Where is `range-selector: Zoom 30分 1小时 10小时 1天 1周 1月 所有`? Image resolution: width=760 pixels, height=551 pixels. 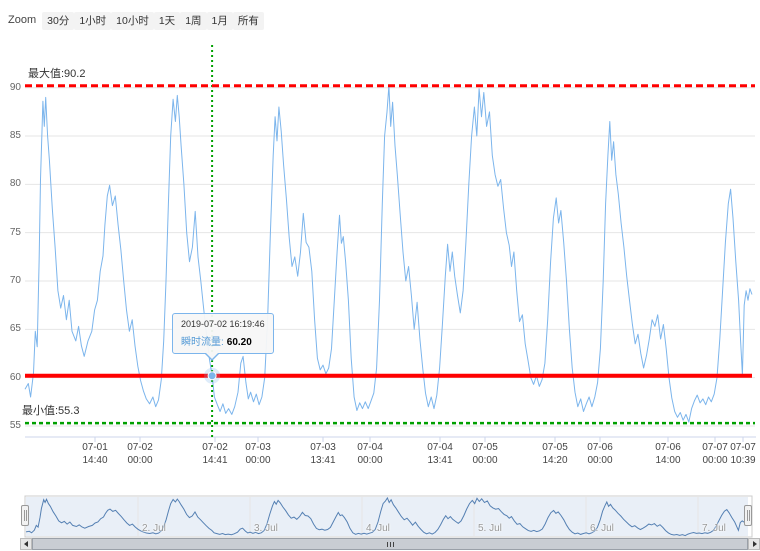 range-selector: Zoom 30分 1小时 10小时 1天 1周 1月 所有 is located at coordinates (136, 20).